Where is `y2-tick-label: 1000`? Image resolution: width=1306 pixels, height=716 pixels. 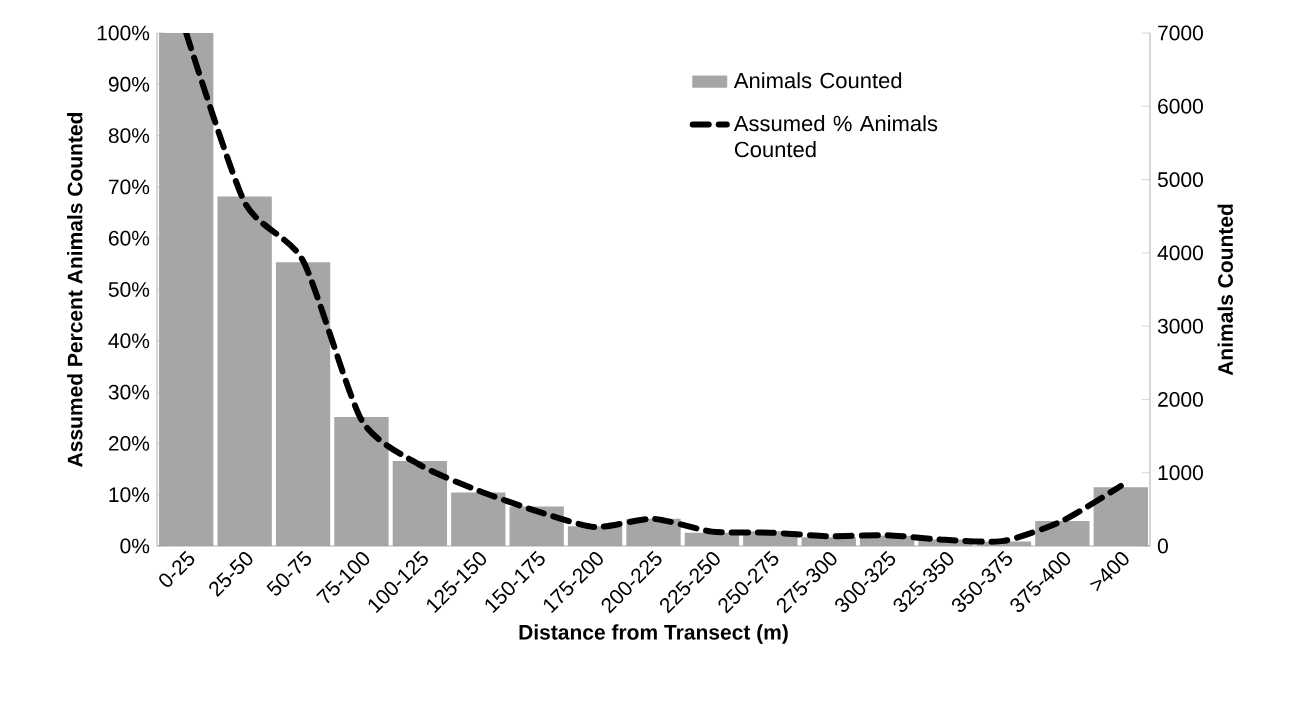 y2-tick-label: 1000 is located at coordinates (1180, 473).